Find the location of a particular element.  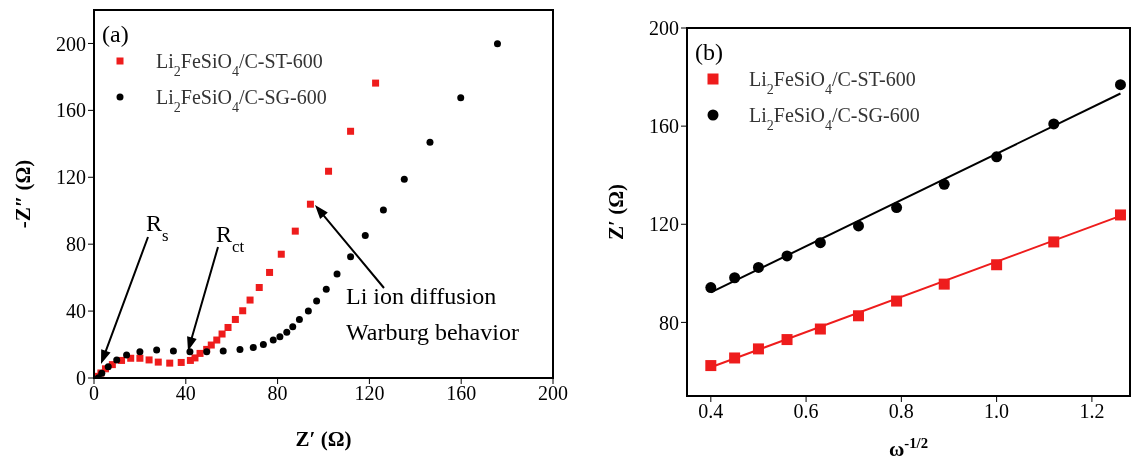

x-tick-label: 0.4 is located at coordinates (711, 411).